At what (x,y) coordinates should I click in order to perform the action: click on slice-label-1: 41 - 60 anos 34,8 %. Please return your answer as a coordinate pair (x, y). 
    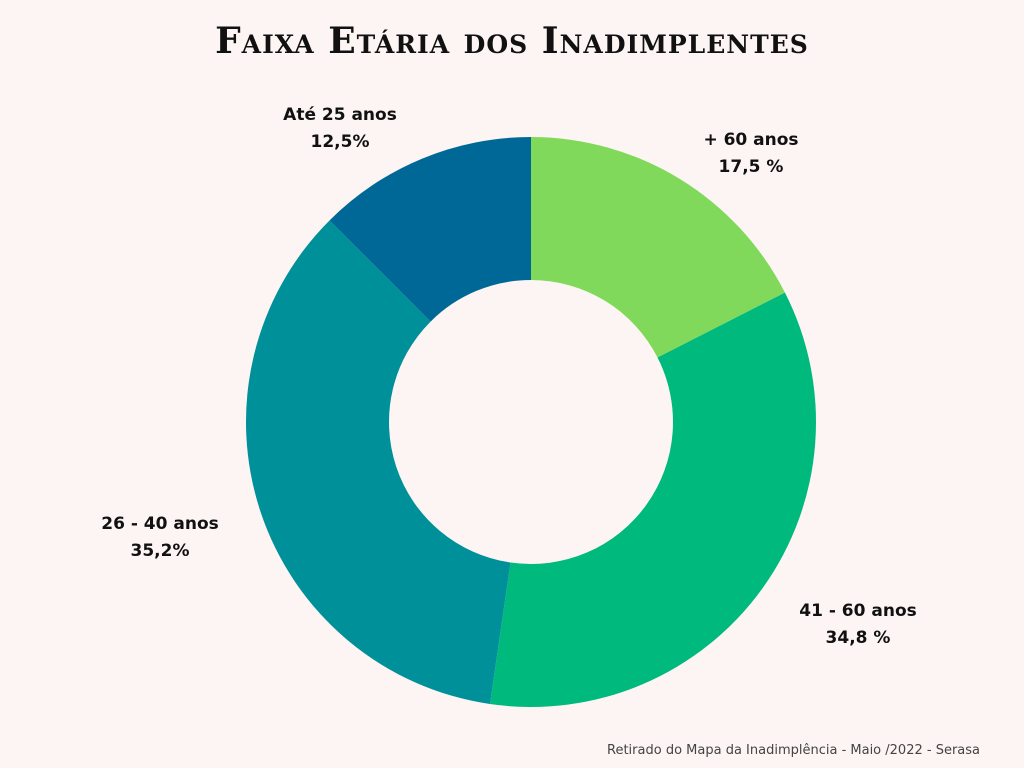
    Looking at the image, I should click on (858, 624).